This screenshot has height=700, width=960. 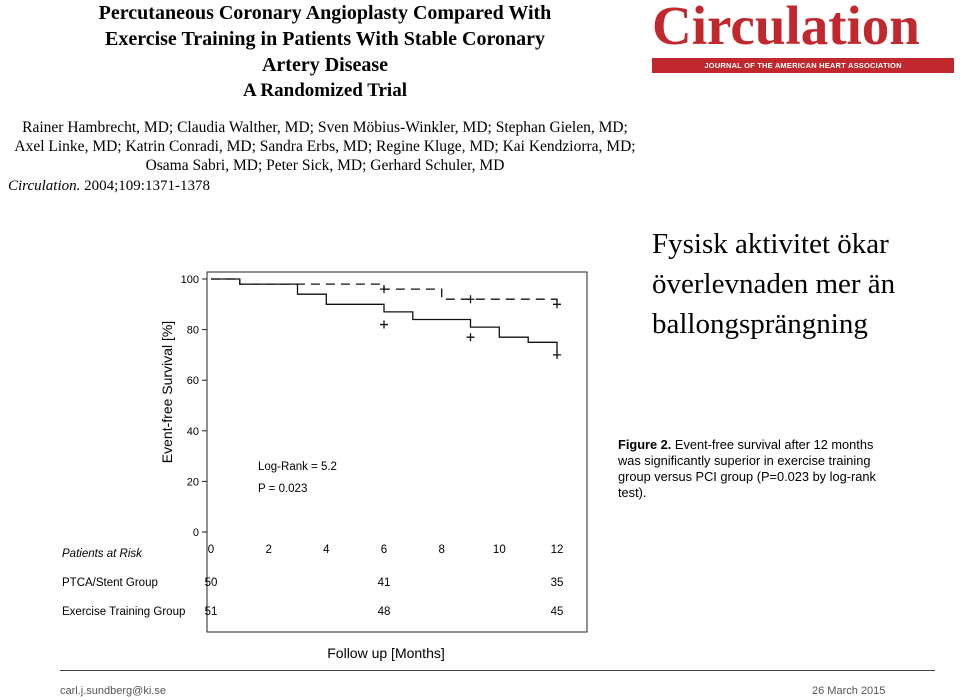 I want to click on risk-value-ptca: 35, so click(x=557, y=583).